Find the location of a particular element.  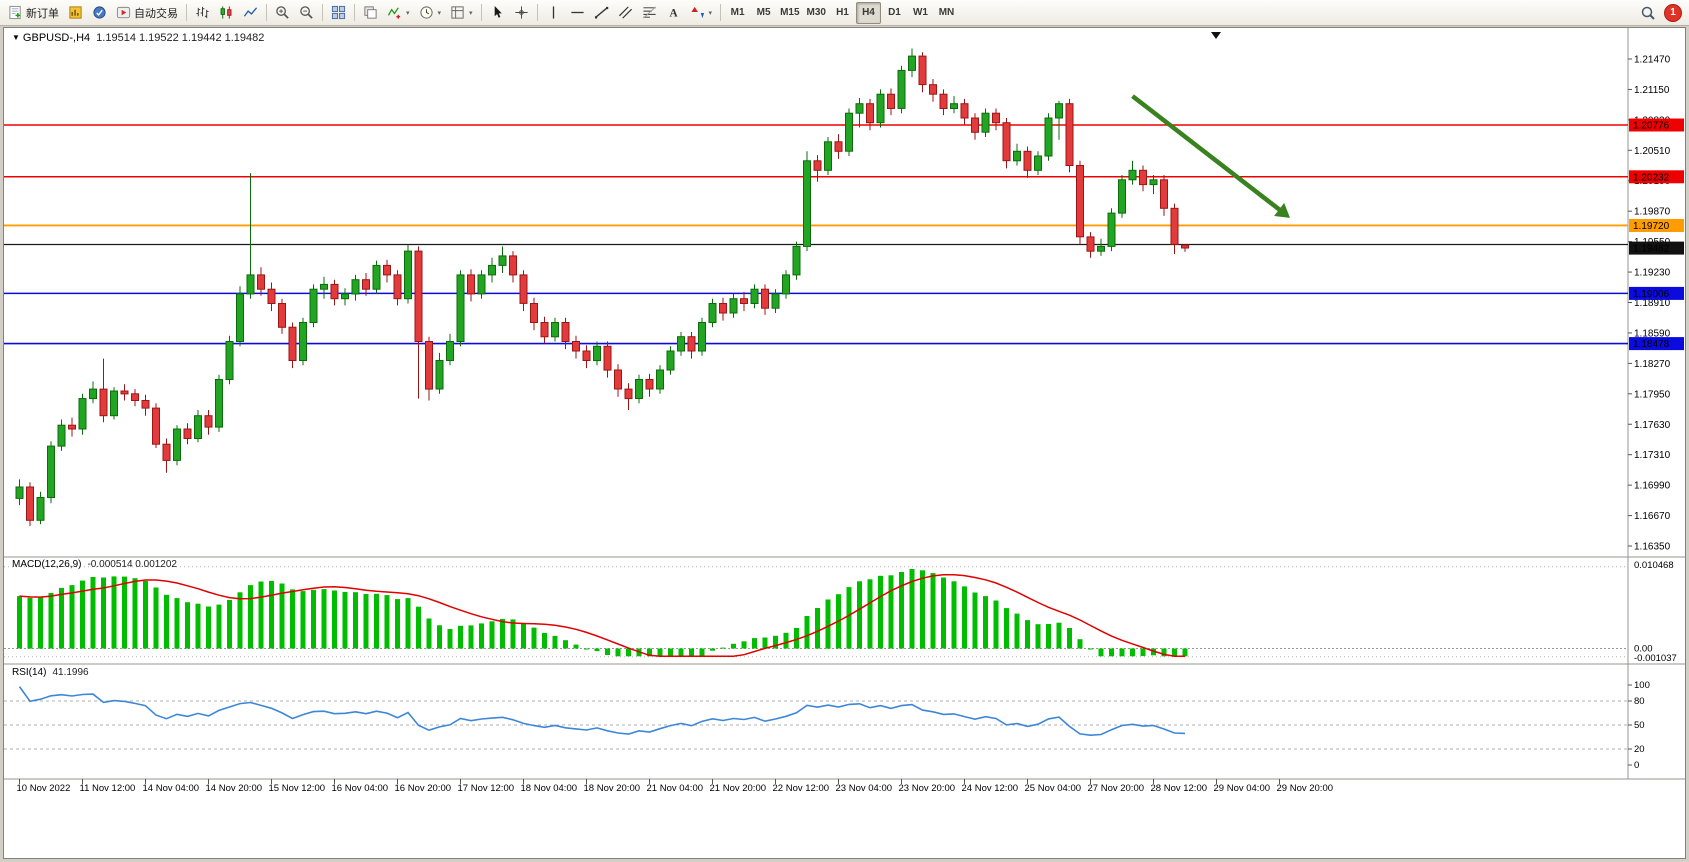

indicators-button: ▾ is located at coordinates (398, 13).